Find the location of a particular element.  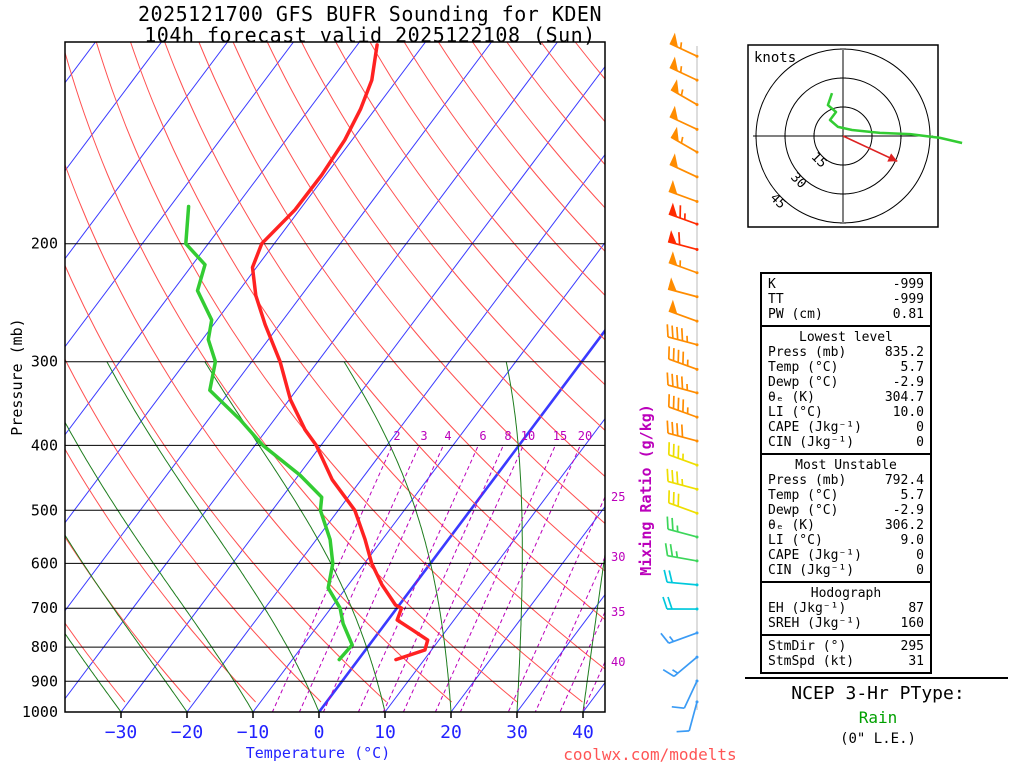

temperature-tick-label: 30 is located at coordinates (517, 732).